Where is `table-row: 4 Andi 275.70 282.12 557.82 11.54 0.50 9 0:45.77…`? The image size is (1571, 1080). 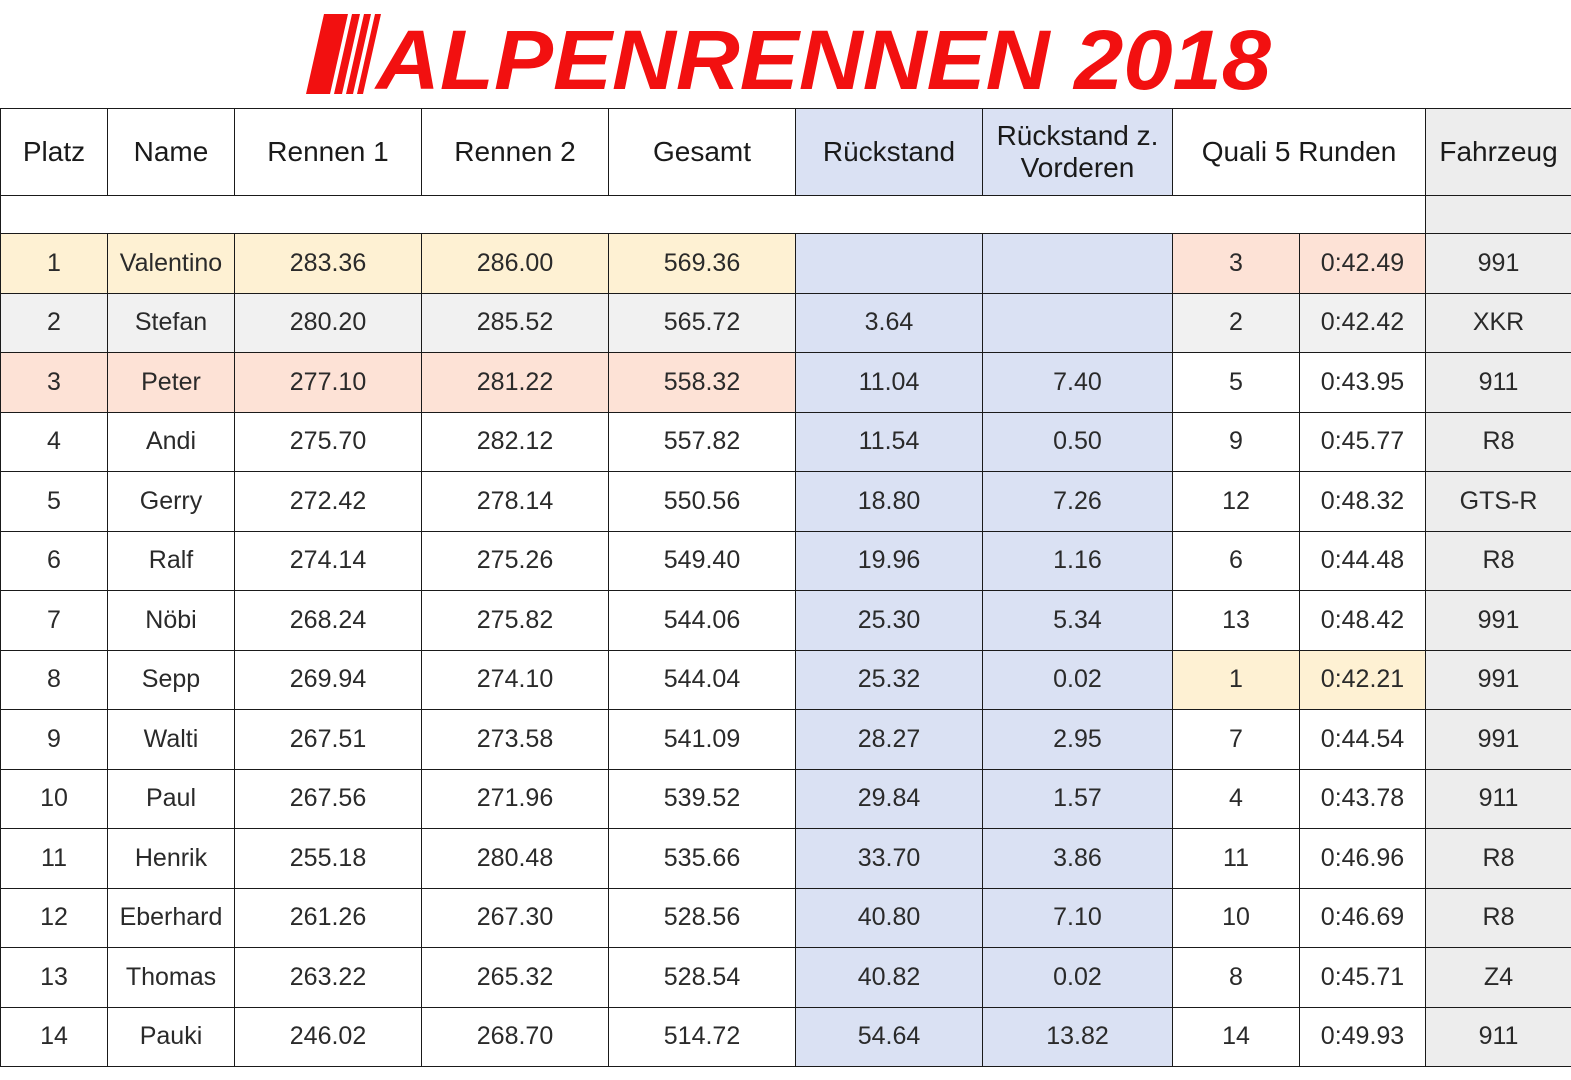 table-row: 4 Andi 275.70 282.12 557.82 11.54 0.50 9 0:45.77… is located at coordinates (785, 441).